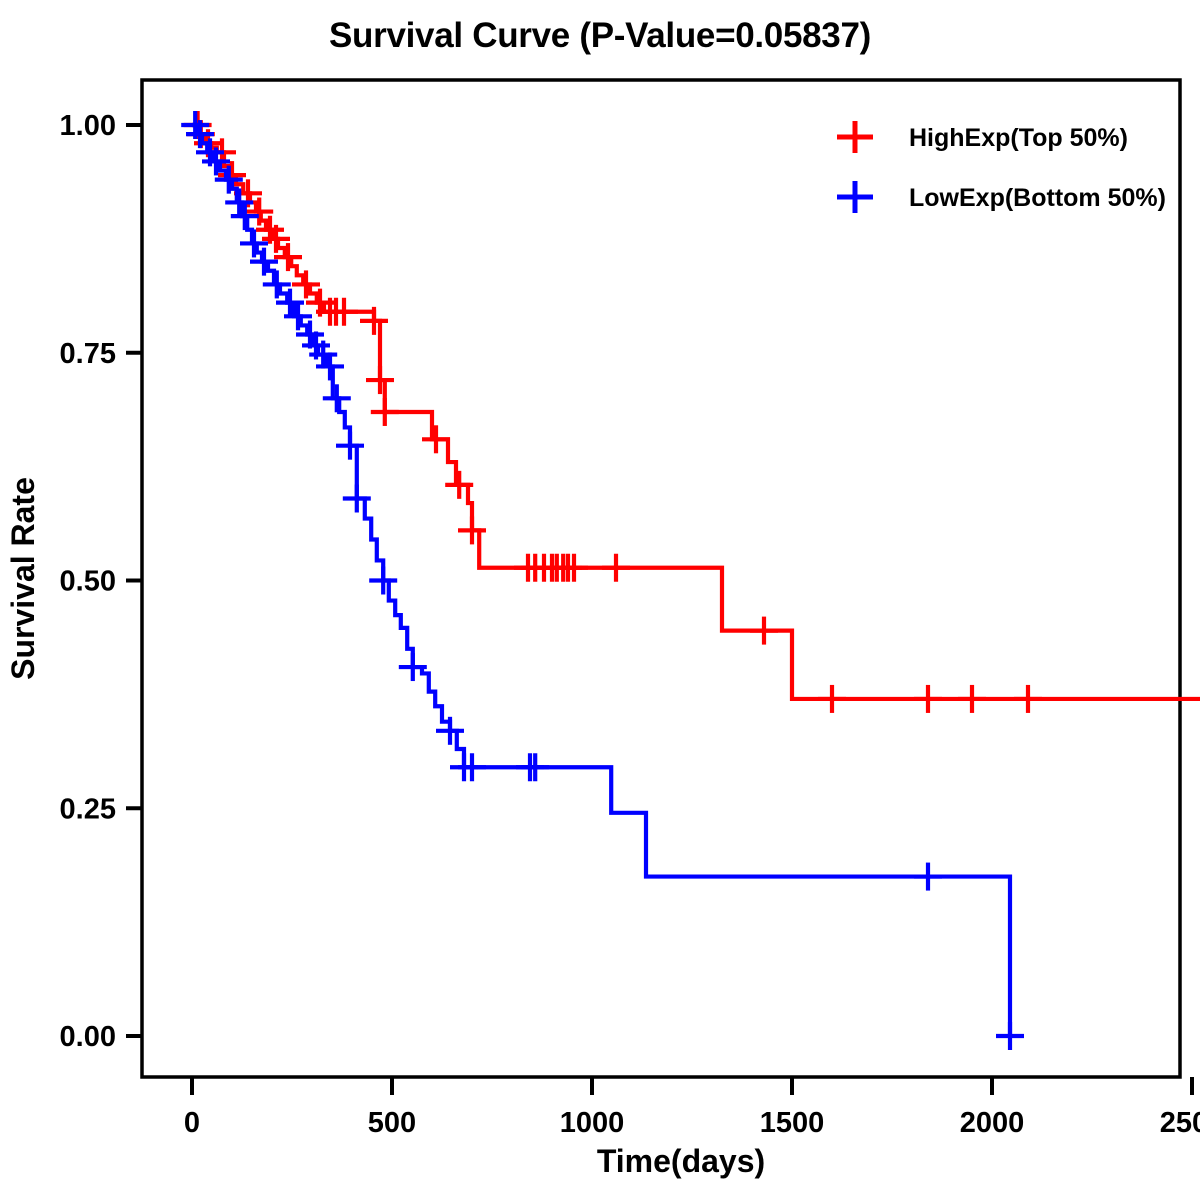 The height and width of the screenshot is (1200, 1200). Describe the element at coordinates (88, 126) in the screenshot. I see `y-axis-tick-label: 1.00` at that location.